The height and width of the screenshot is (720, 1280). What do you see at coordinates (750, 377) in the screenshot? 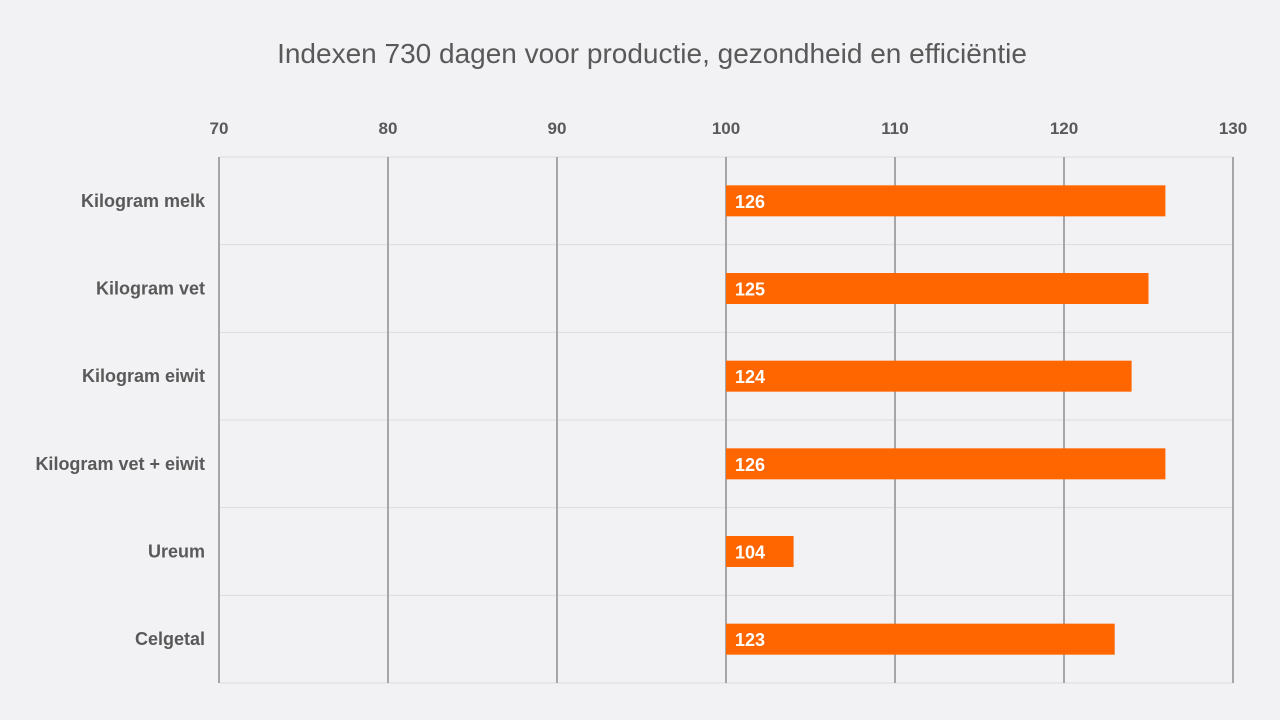
I see `data-label: 124` at bounding box center [750, 377].